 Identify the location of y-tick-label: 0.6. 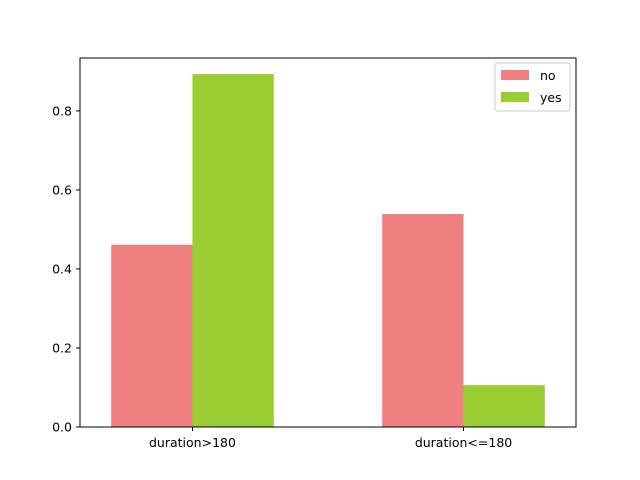
(62, 189).